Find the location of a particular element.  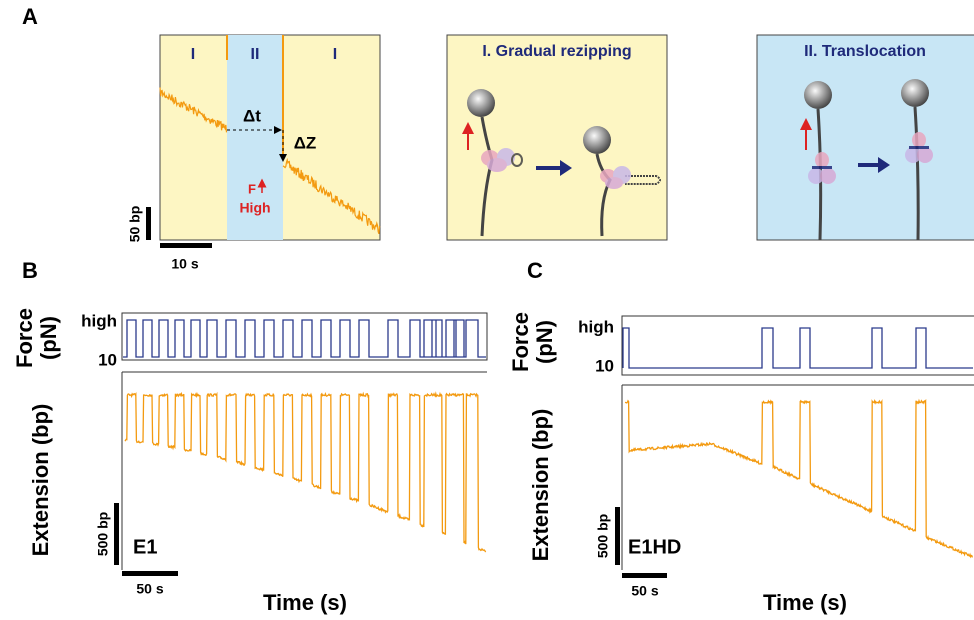

hairpin is located at coordinates (643, 180).